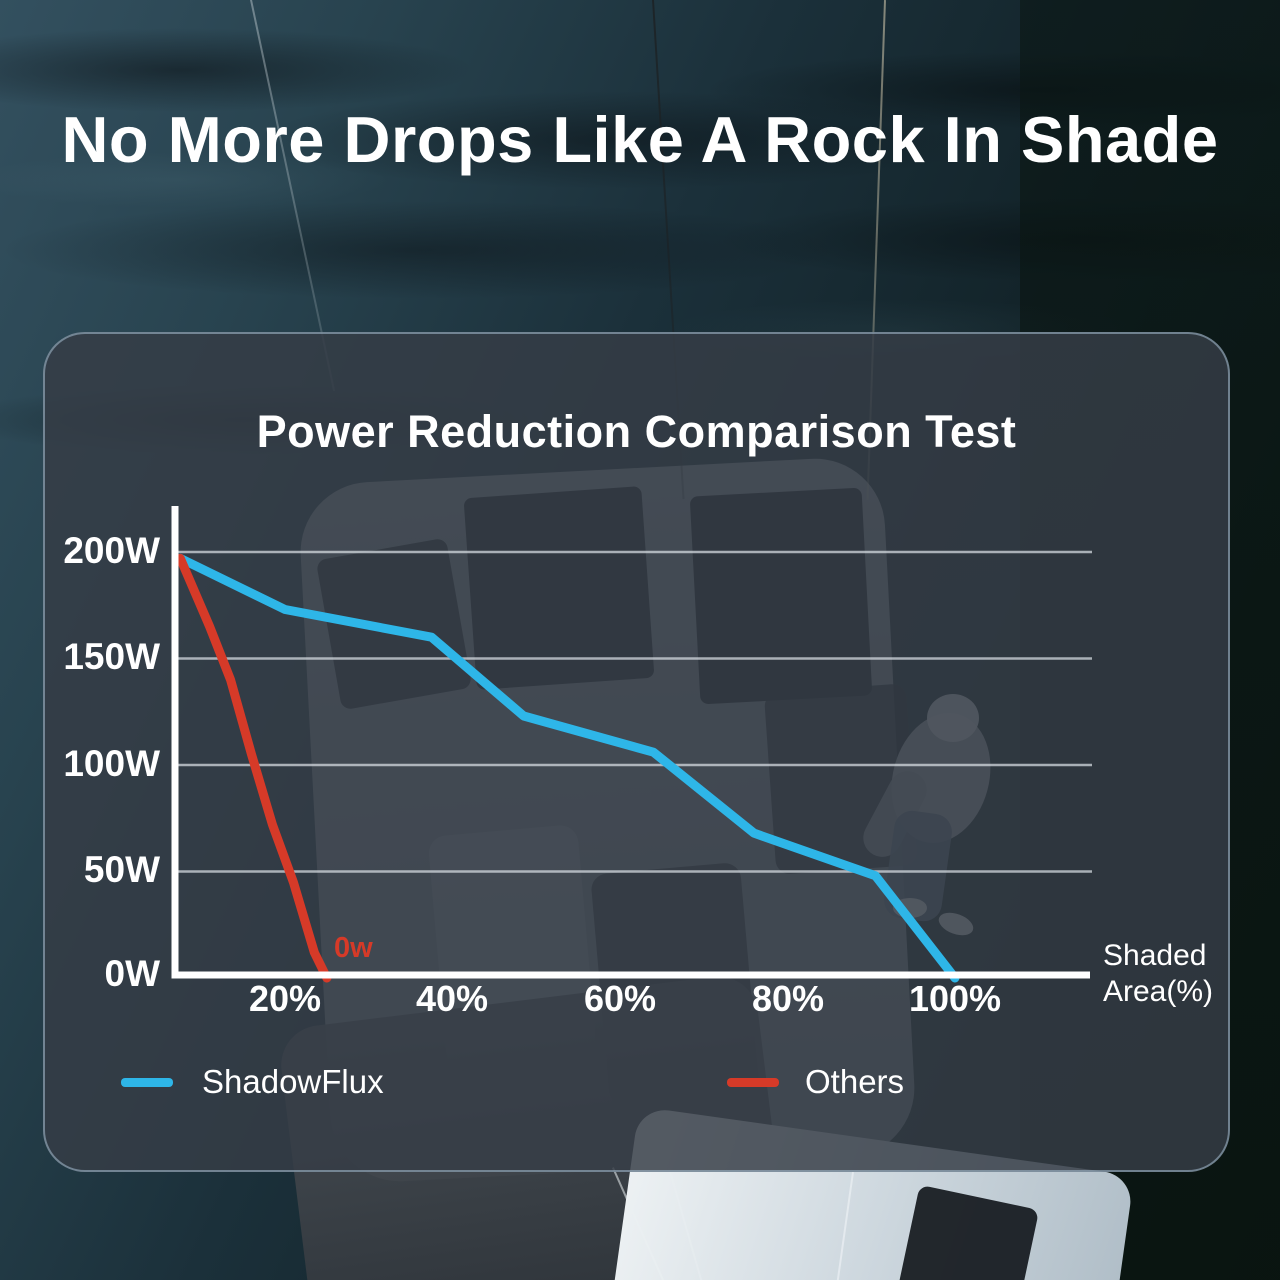 This screenshot has width=1280, height=1280. I want to click on series-line-others, so click(253, 768).